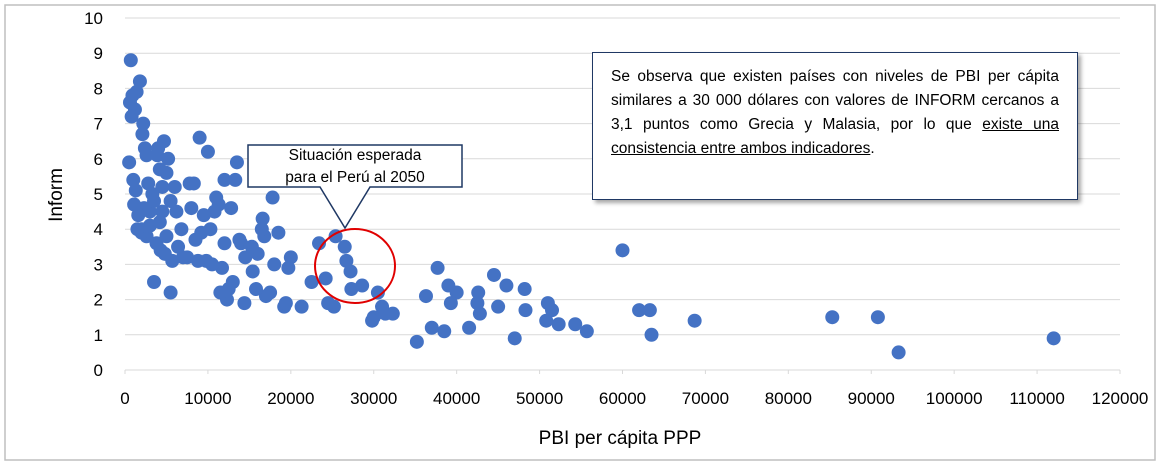 The height and width of the screenshot is (465, 1160). I want to click on callout-line: para el Perú al 2050, so click(355, 177).